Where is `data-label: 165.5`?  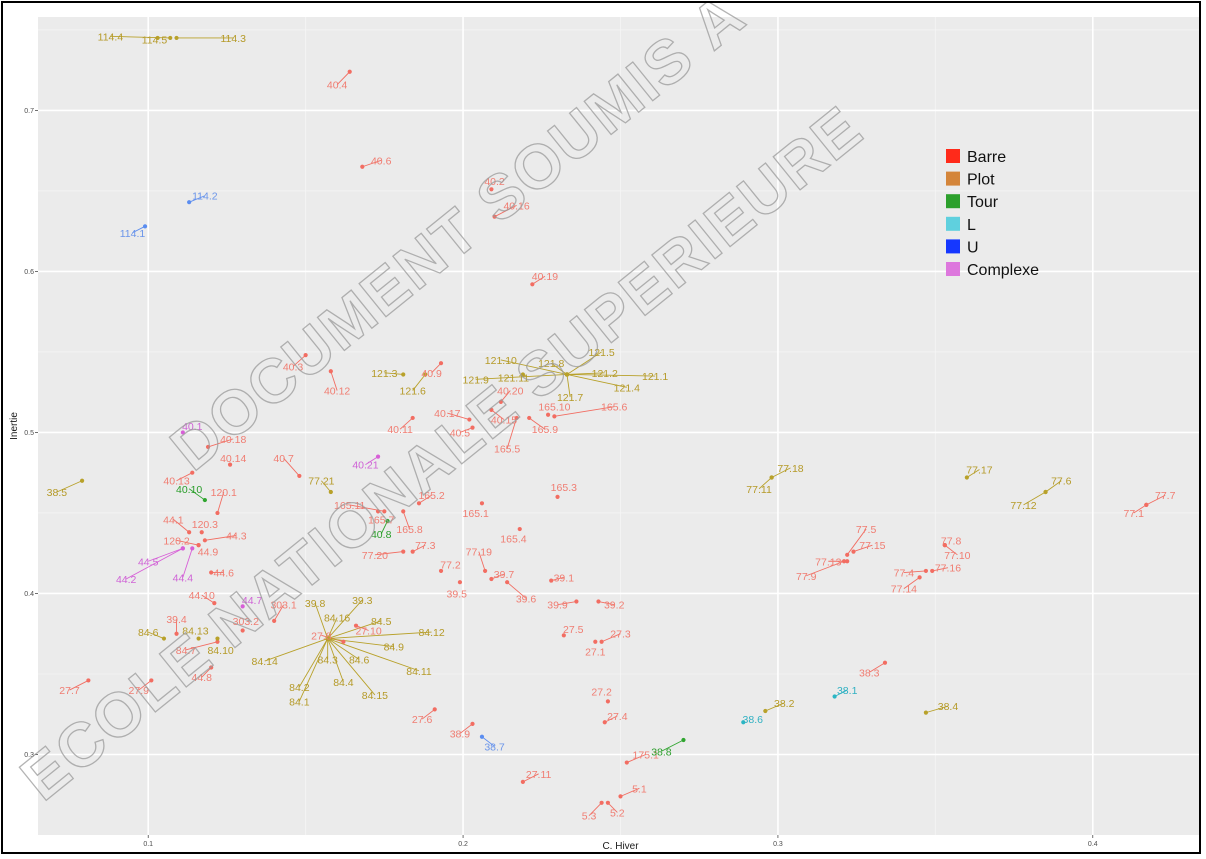 data-label: 165.5 is located at coordinates (507, 450).